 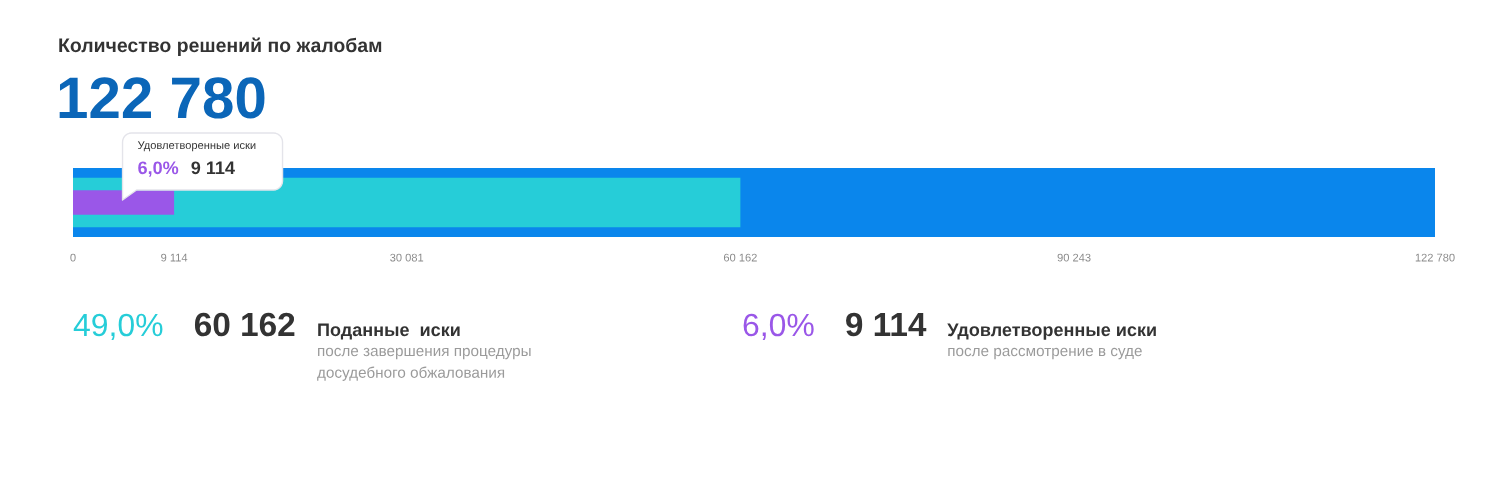 What do you see at coordinates (407, 257) in the screenshot?
I see `x-tick-label: 30 081` at bounding box center [407, 257].